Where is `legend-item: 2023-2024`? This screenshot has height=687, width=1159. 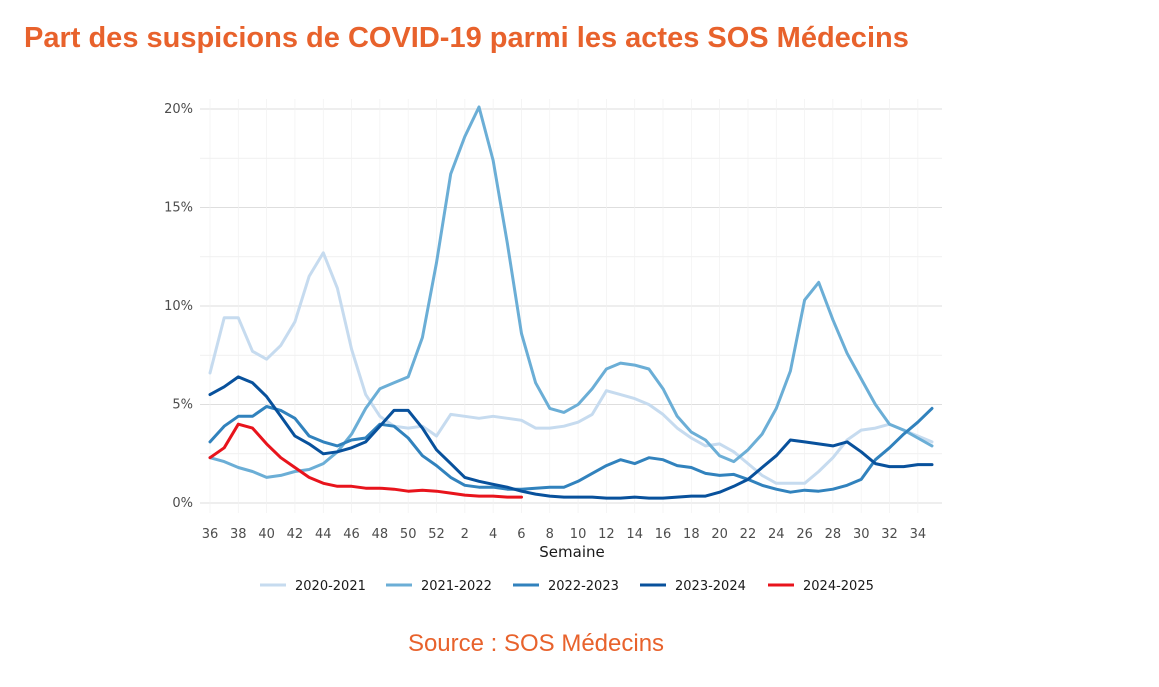 legend-item: 2023-2024 is located at coordinates (693, 586).